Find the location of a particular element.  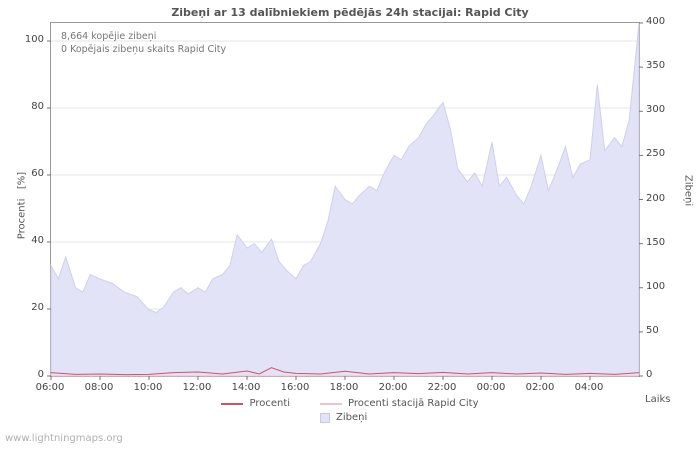

legend-spacer is located at coordinates (255, 417).